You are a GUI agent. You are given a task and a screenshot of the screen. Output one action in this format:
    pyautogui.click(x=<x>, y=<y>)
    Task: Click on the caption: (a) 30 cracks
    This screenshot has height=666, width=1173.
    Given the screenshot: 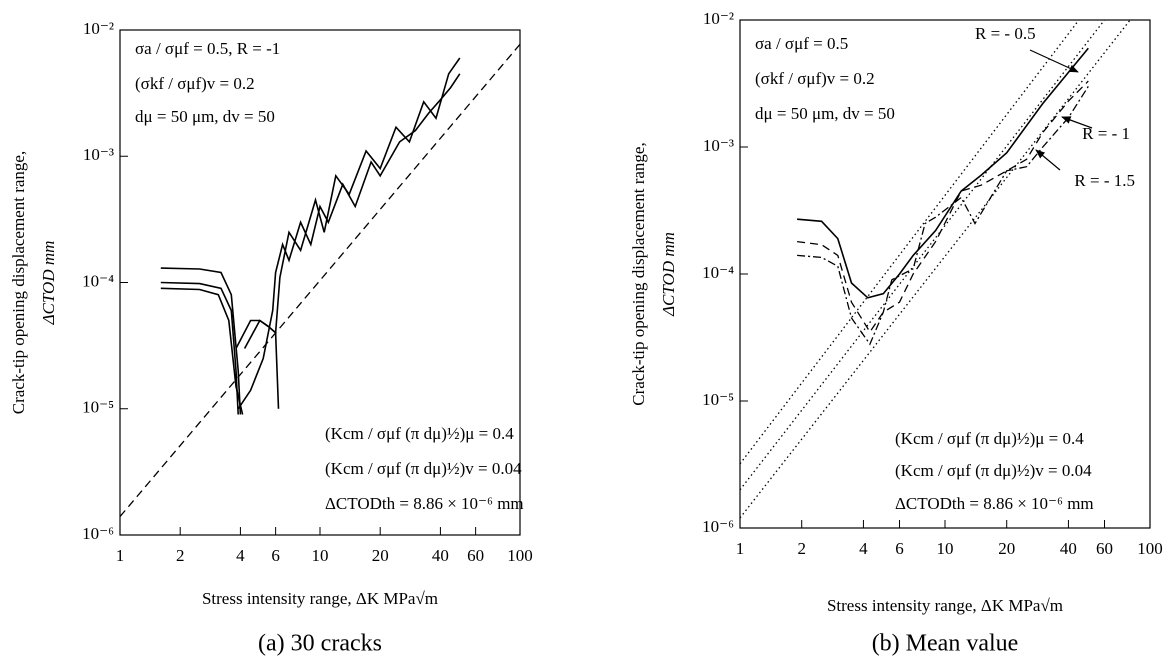 What is the action you would take?
    pyautogui.click(x=320, y=644)
    